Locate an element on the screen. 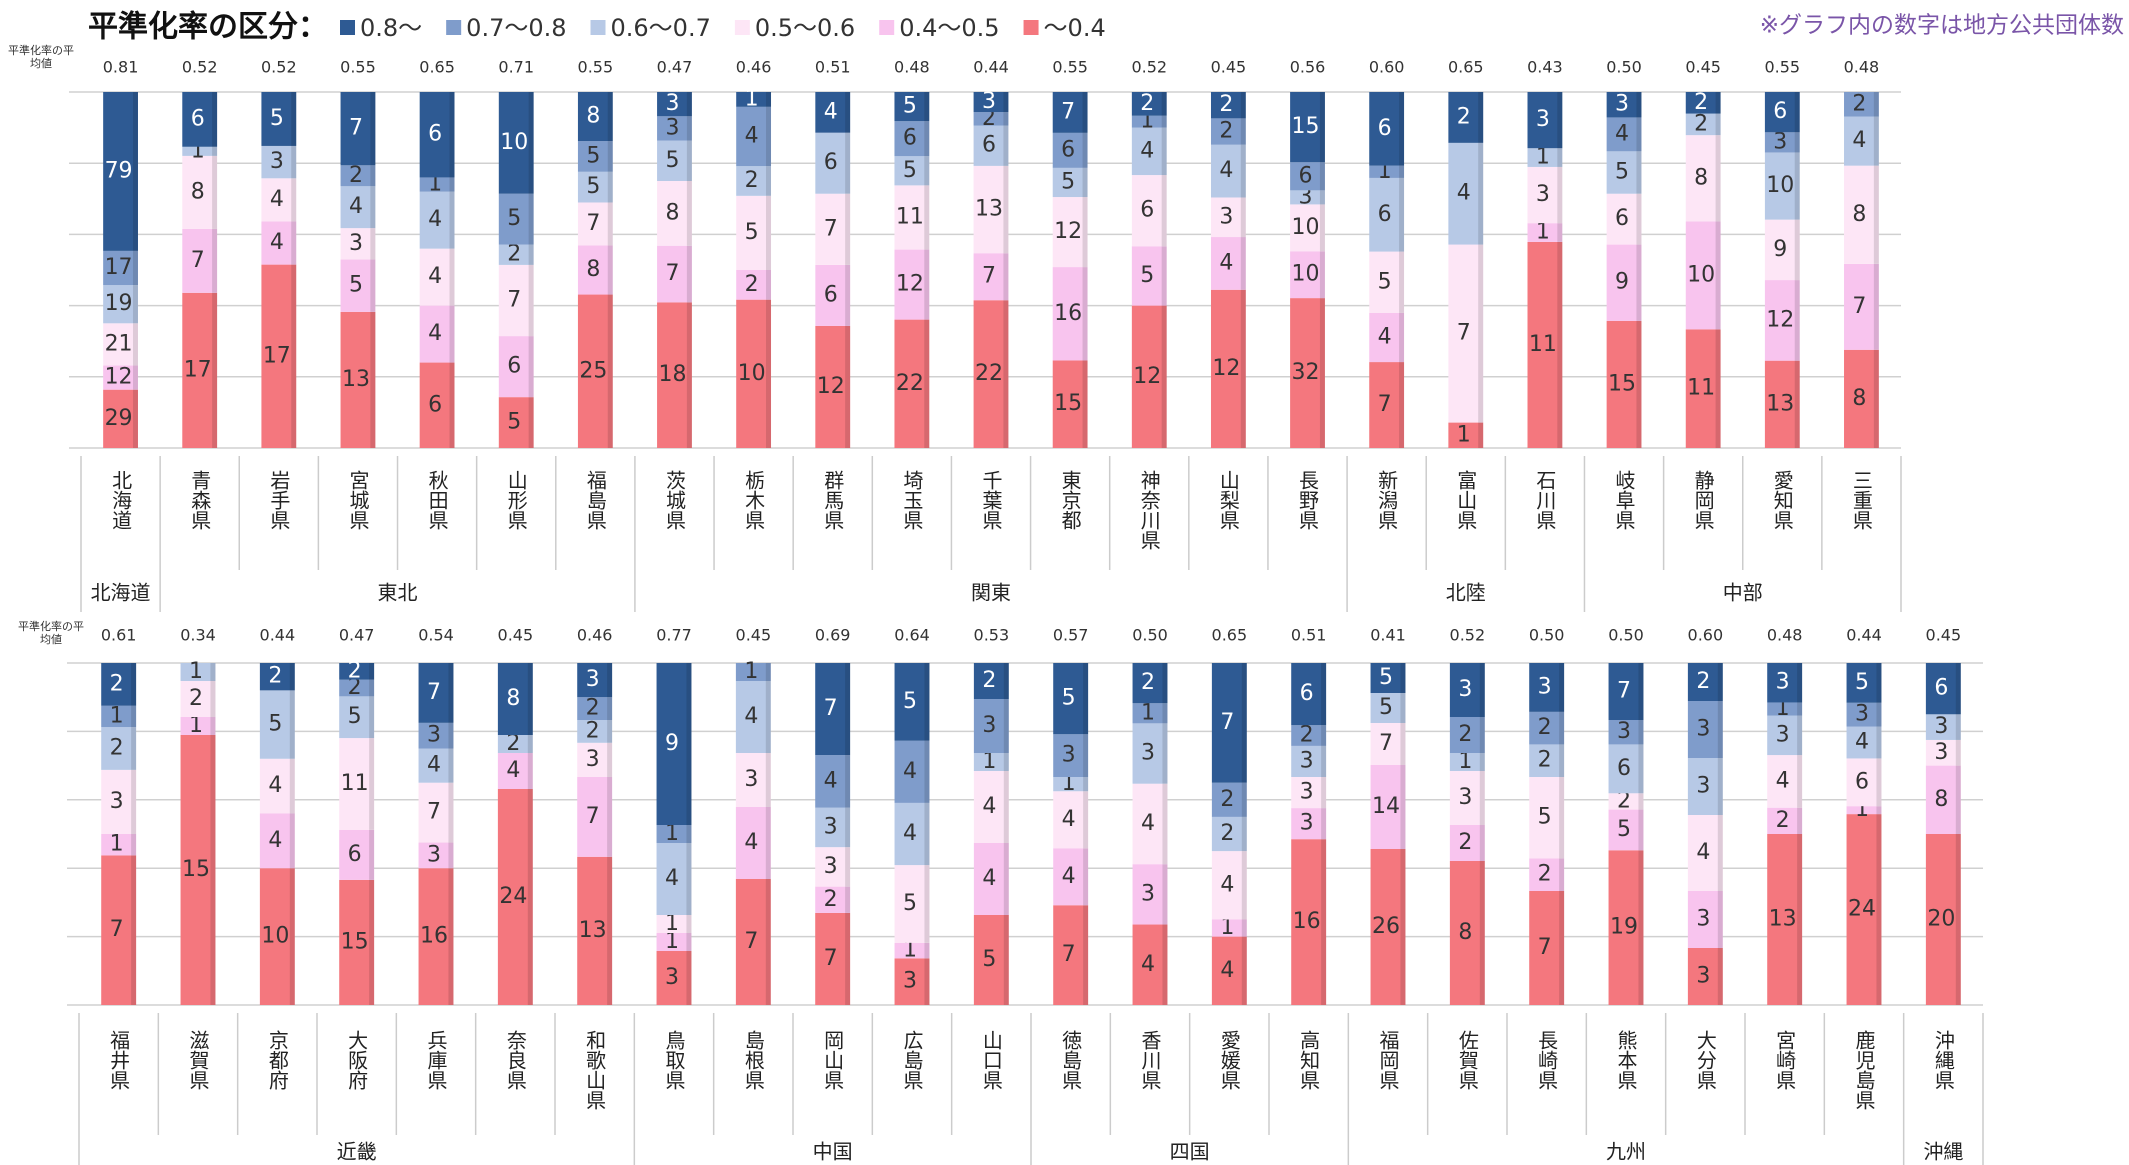  x-tick-label: 岩手県 is located at coordinates (279, 500).